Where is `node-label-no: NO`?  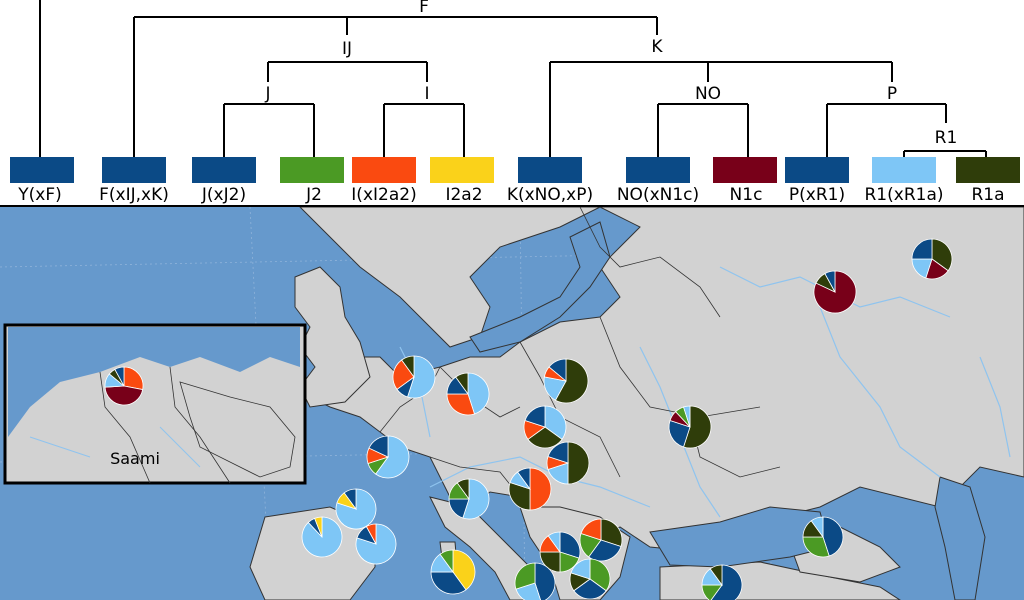
node-label-no: NO is located at coordinates (708, 94).